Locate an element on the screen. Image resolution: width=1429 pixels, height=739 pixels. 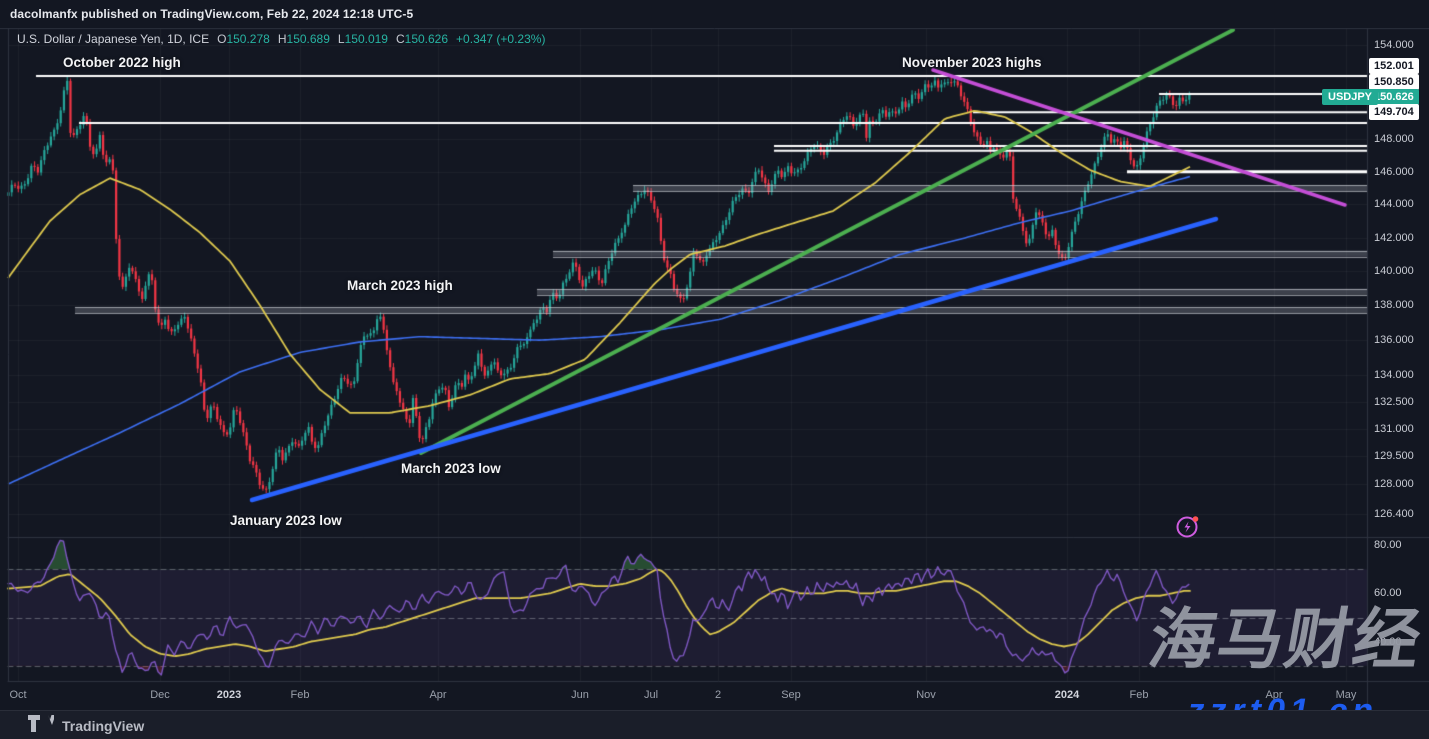
price-axis-label: 146.000 is located at coordinates (1394, 171).